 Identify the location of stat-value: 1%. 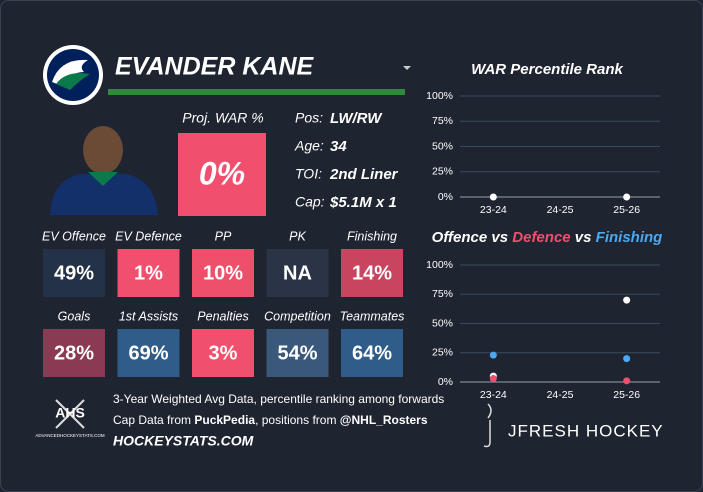
(148, 273).